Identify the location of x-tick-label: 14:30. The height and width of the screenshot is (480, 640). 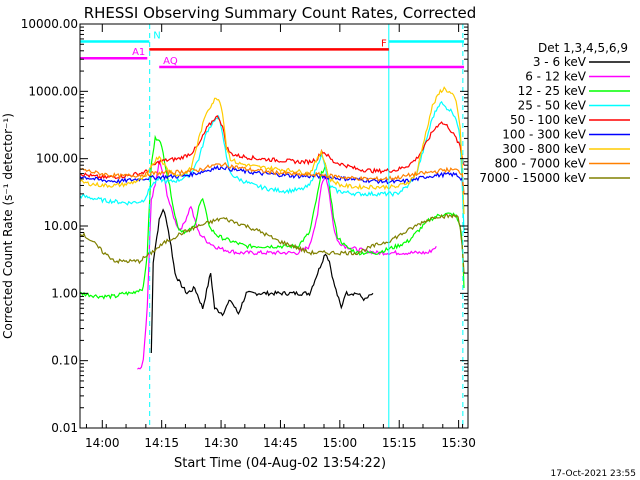
(221, 443).